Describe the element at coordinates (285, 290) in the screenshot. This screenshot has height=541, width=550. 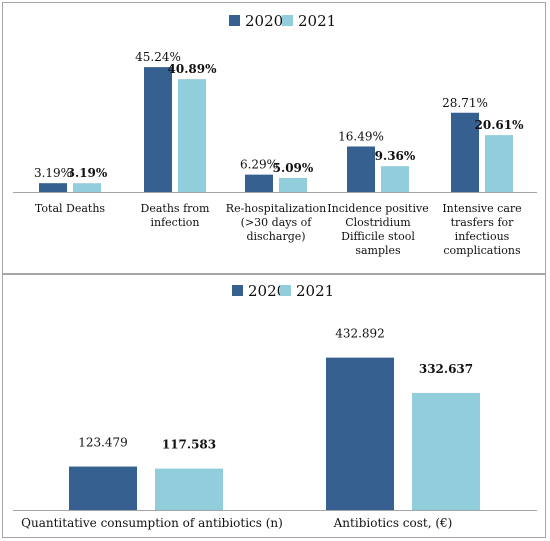
I see `legend-swatch-2021-bottom` at that location.